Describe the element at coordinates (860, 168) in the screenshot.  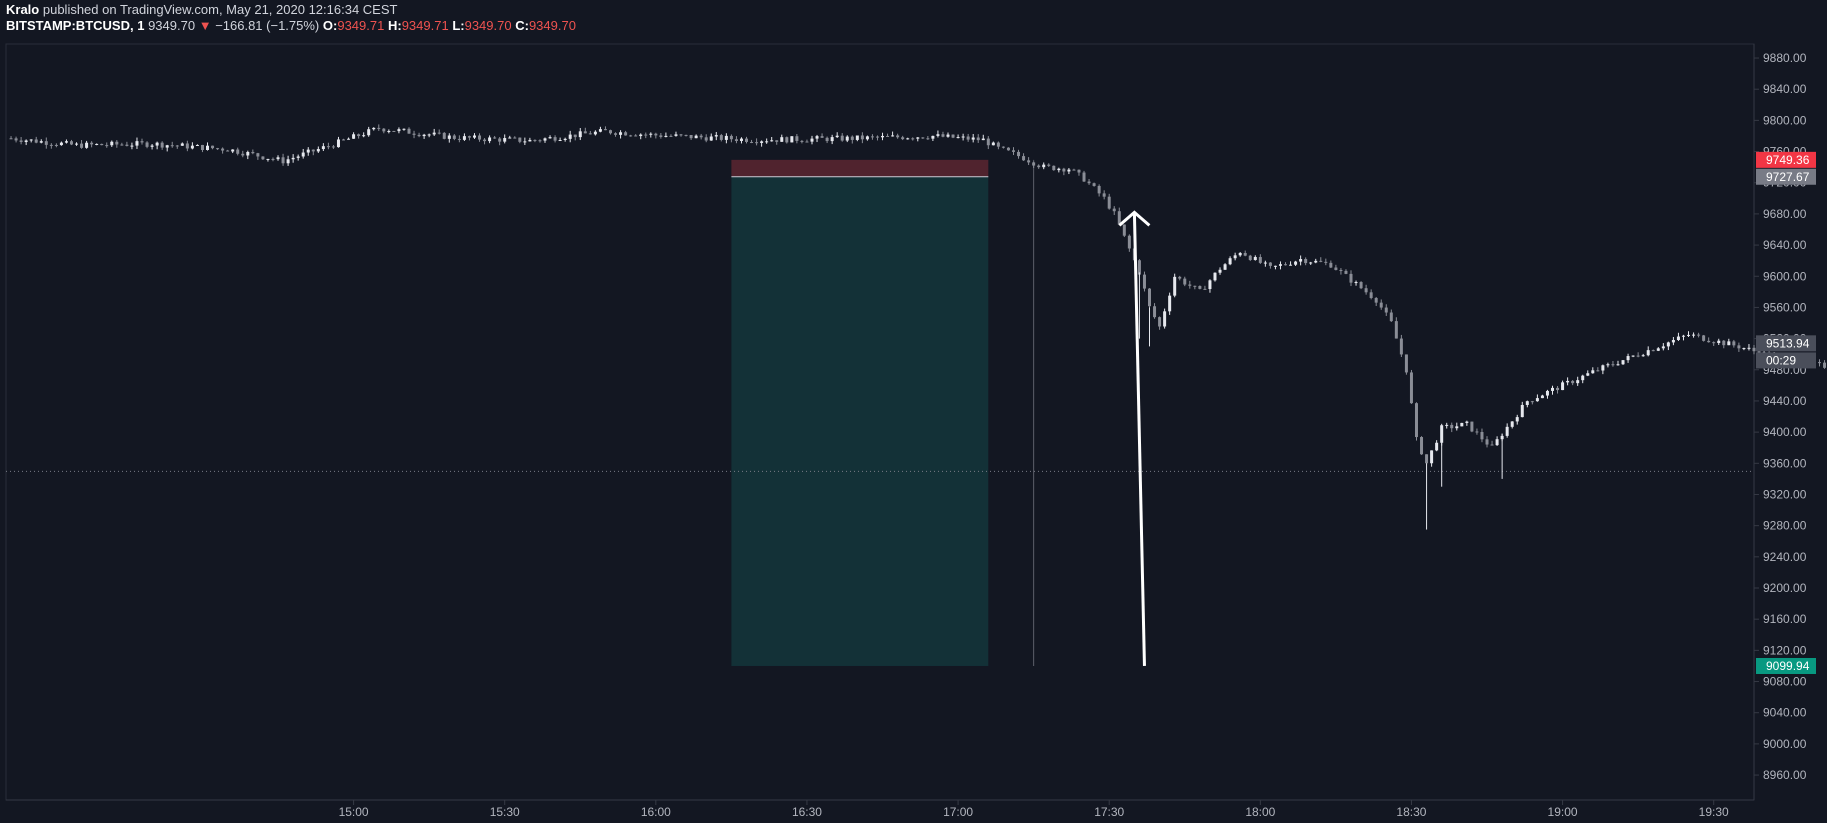
I see `stop-loss-zone` at that location.